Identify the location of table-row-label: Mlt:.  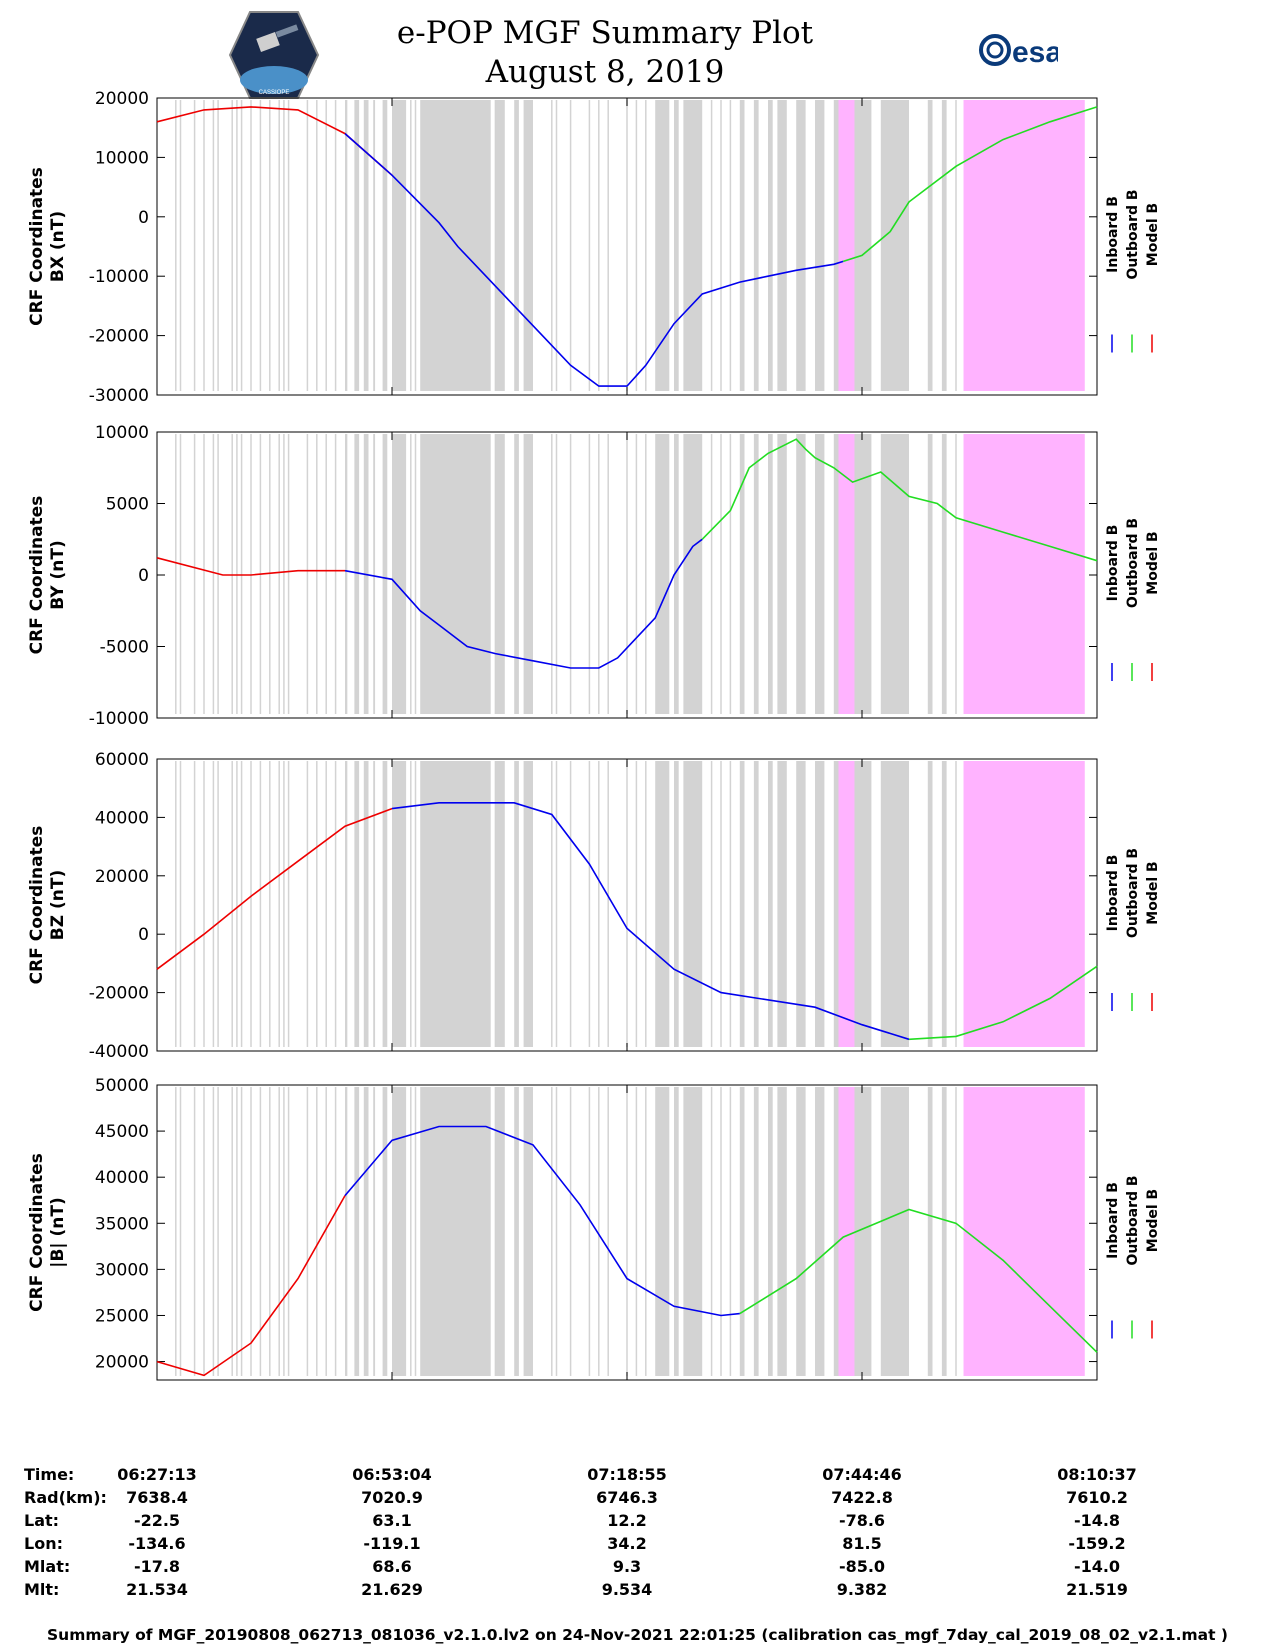
(42, 1589).